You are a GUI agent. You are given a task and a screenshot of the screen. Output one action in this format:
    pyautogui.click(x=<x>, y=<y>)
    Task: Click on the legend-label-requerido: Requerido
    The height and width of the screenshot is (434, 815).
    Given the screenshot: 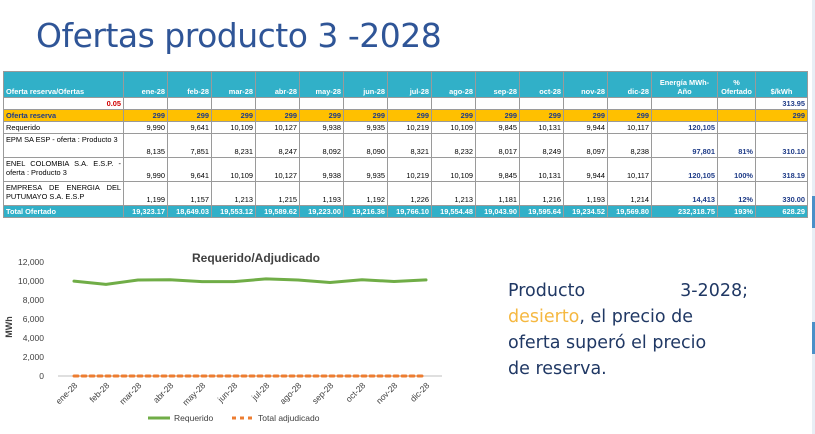 What is the action you would take?
    pyautogui.click(x=193, y=418)
    